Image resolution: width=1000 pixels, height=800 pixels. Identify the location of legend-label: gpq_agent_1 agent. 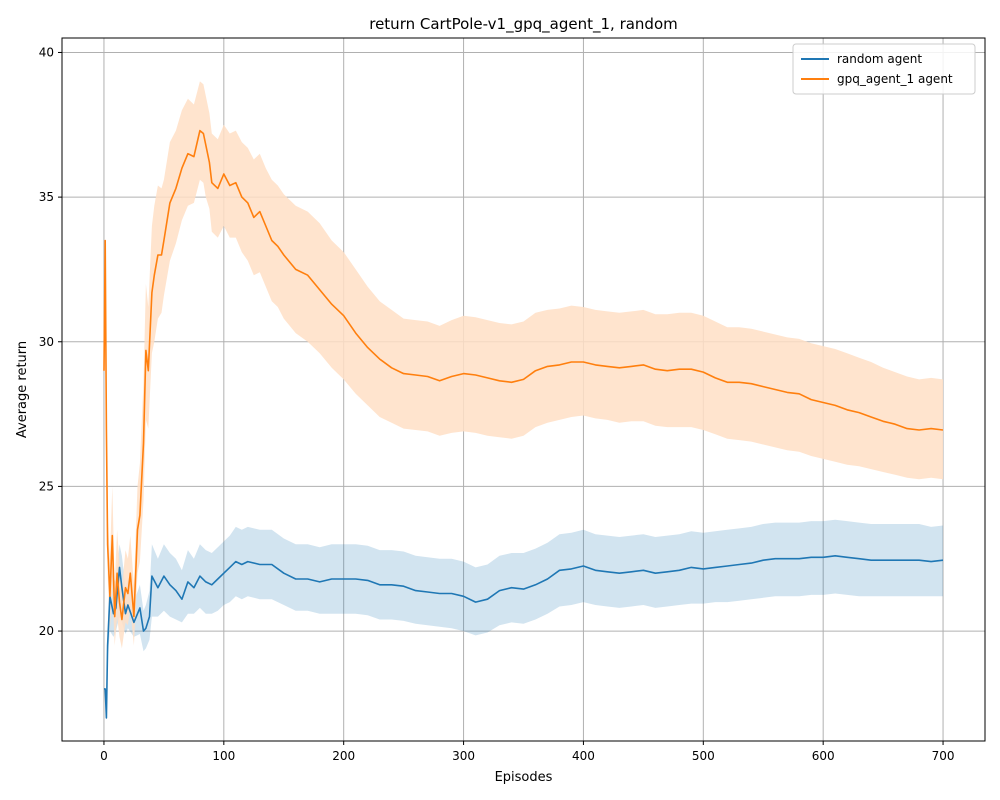
(895, 79).